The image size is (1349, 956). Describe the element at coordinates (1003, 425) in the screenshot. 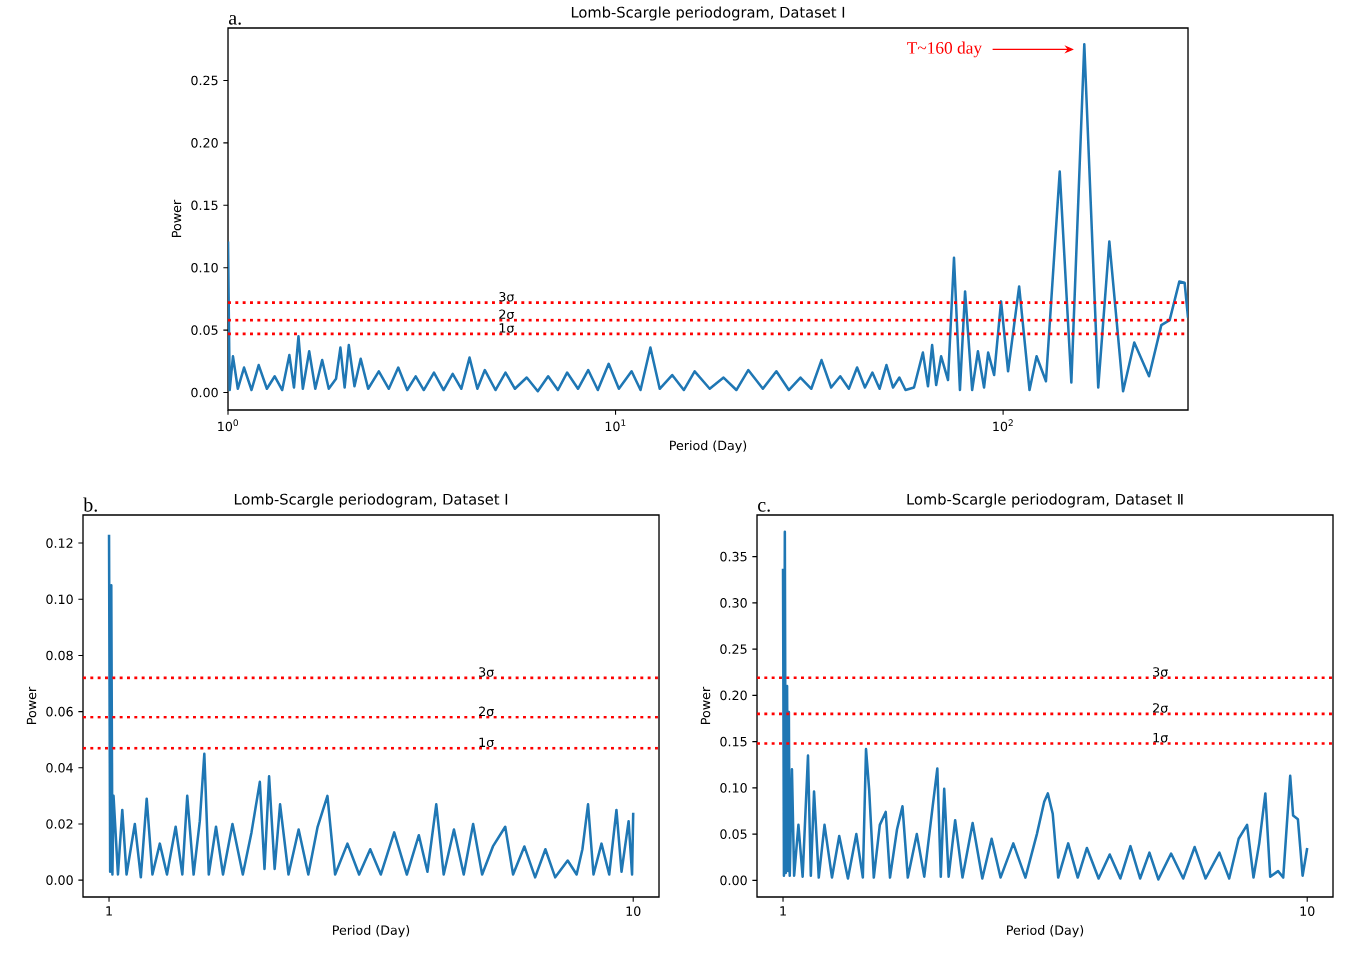

I see `x-tick-label: 10$^{2}$` at that location.